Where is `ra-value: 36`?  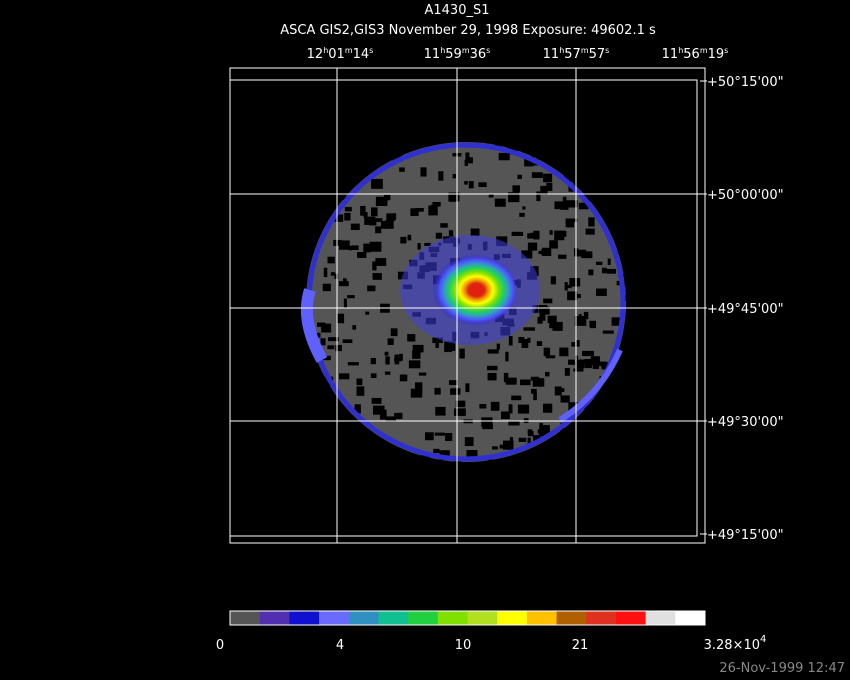 ra-value: 36 is located at coordinates (478, 54).